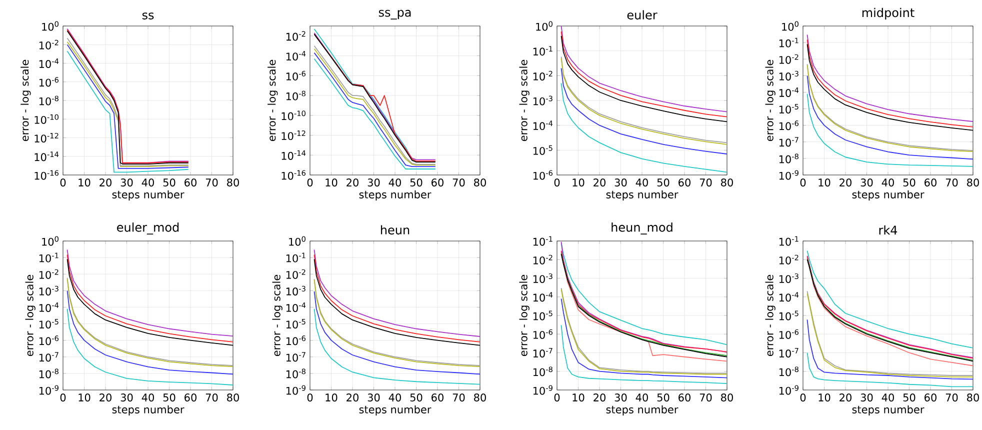 The width and height of the screenshot is (982, 430). What do you see at coordinates (394, 15) in the screenshot?
I see `chart-title: ss_pa` at bounding box center [394, 15].